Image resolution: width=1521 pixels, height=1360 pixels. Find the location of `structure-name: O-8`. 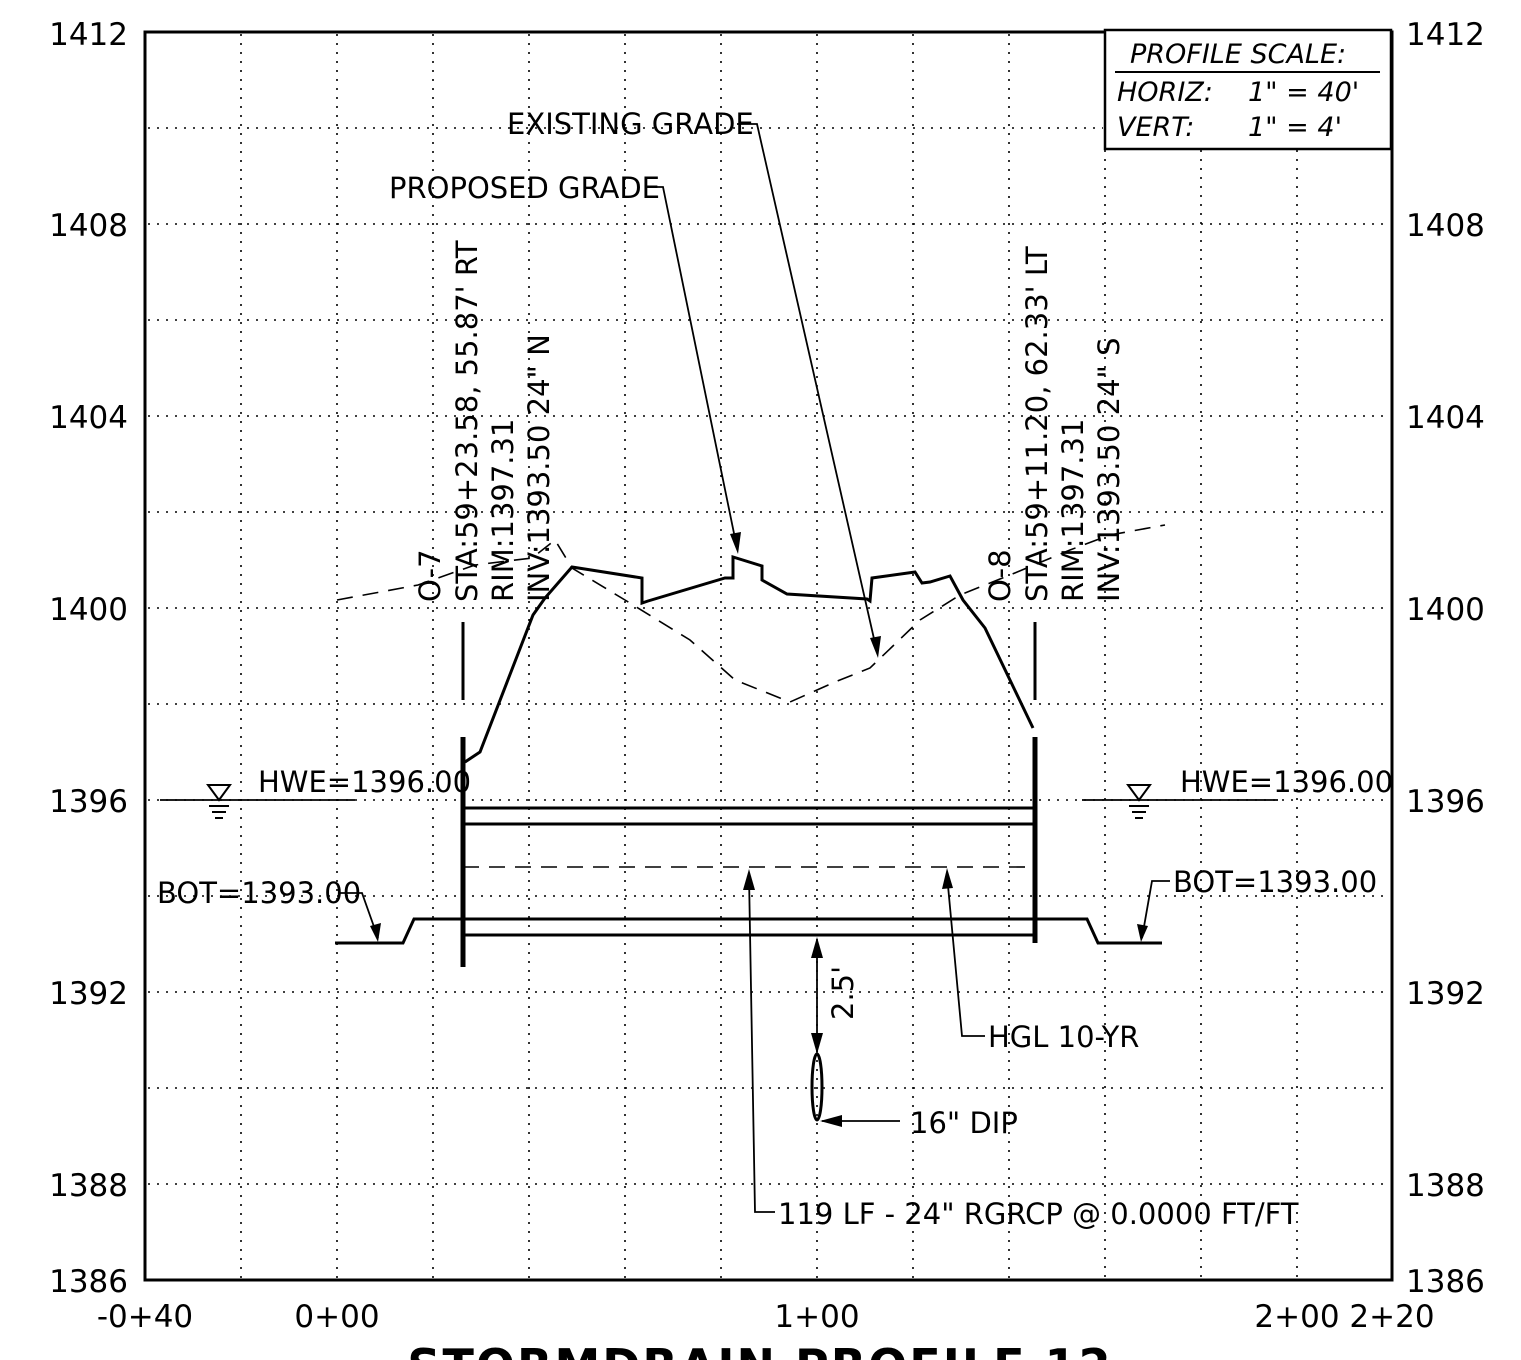

structure-name: O-8 is located at coordinates (1000, 575).